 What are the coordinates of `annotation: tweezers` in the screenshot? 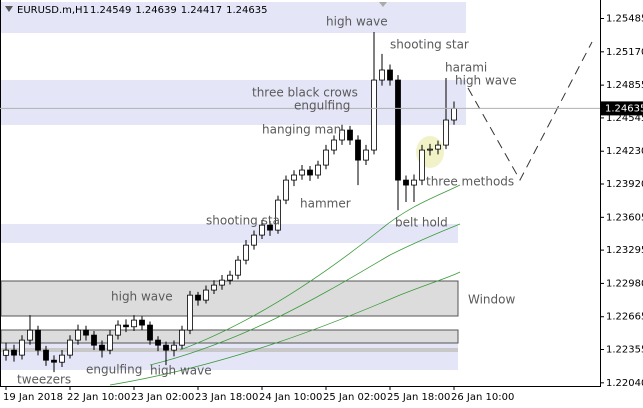 It's located at (44, 380).